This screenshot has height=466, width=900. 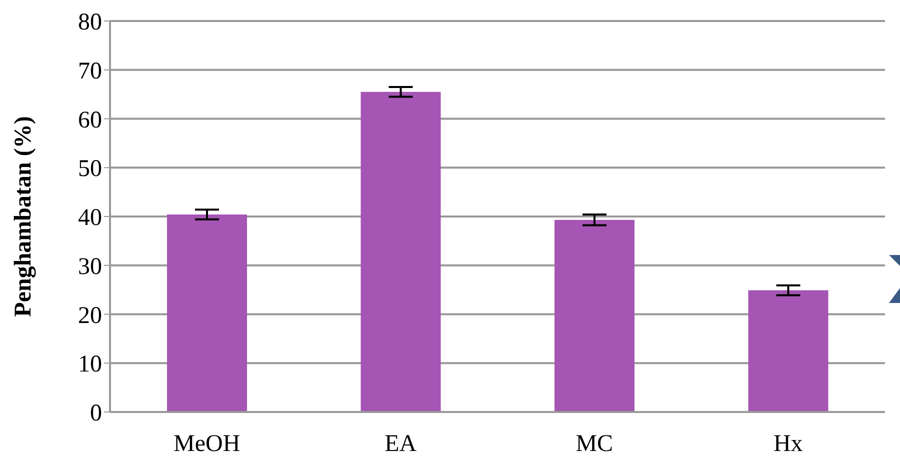 I want to click on y-tick-label: 80, so click(x=90, y=23).